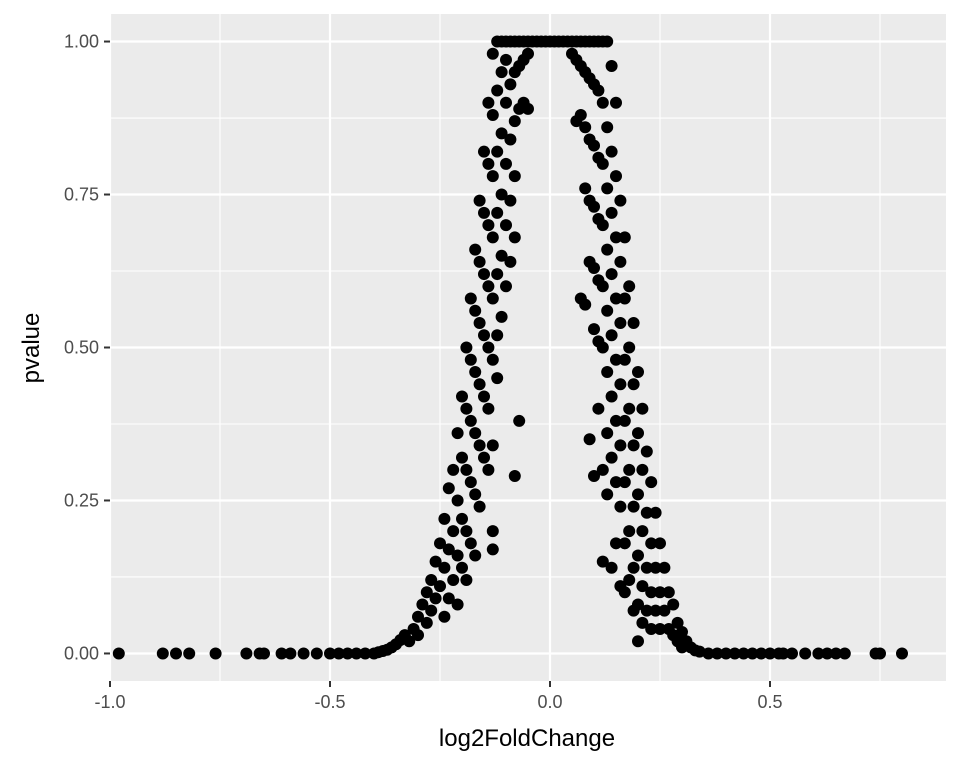 The width and height of the screenshot is (960, 768). I want to click on x-tick-label: 0.0, so click(549, 702).